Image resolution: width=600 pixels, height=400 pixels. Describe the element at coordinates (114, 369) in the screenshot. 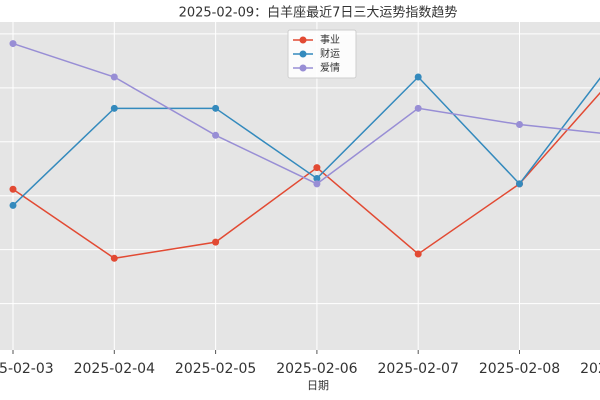

I see `x-tick-label: 2025-02-04` at that location.